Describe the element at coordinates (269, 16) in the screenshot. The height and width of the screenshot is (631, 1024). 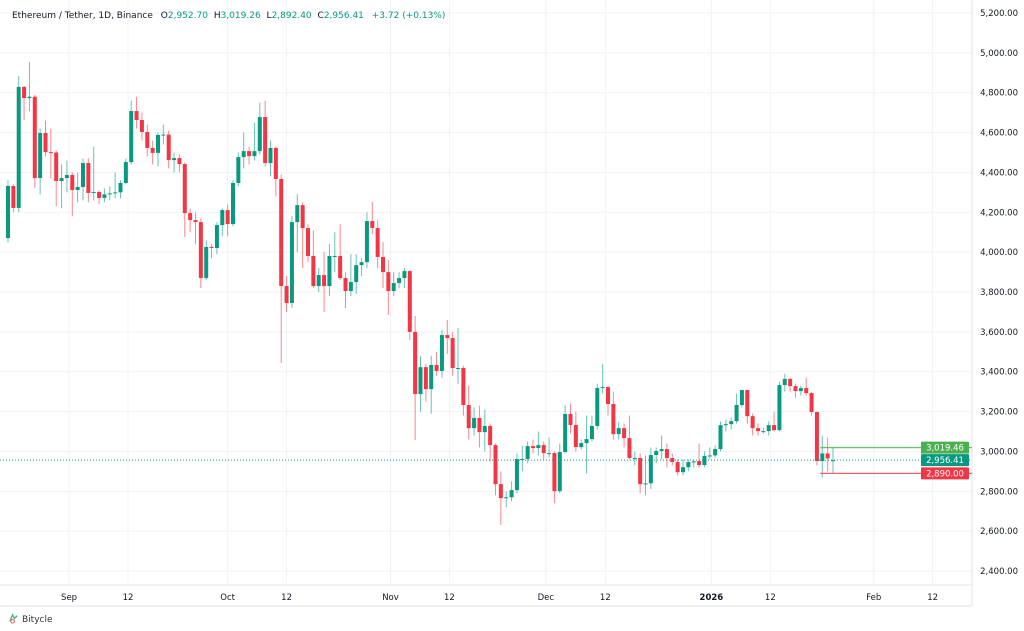
I see `low-label: L` at that location.